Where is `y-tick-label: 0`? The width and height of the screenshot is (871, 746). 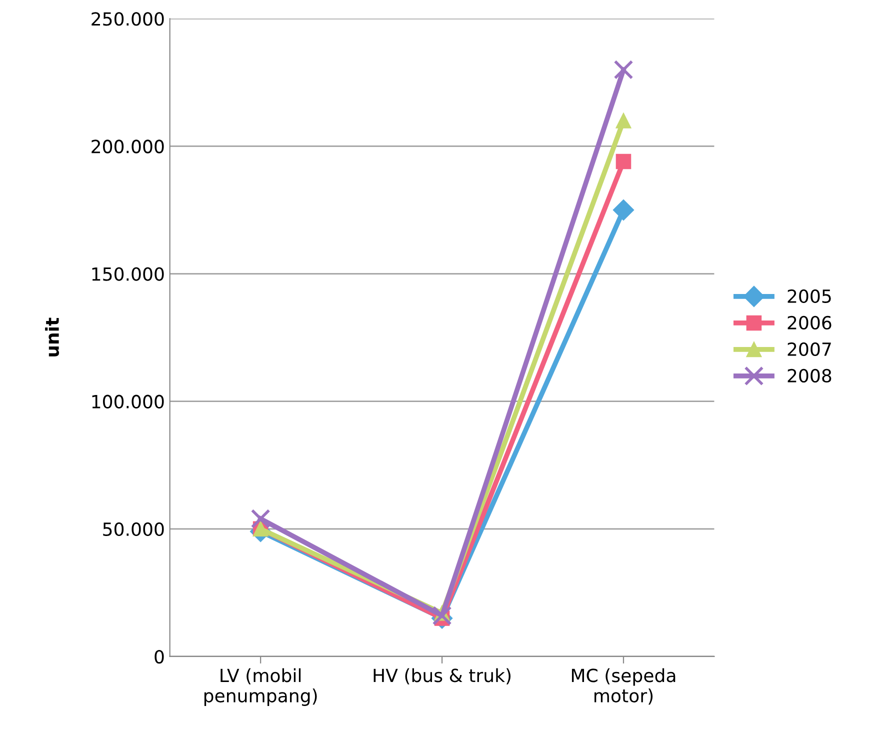 y-tick-label: 0 is located at coordinates (159, 657).